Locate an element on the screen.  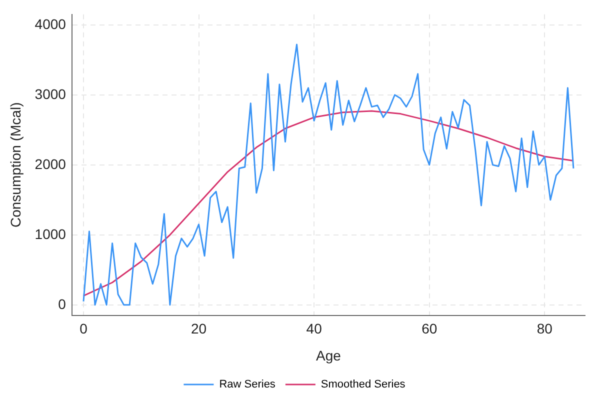
x-tick-label: 20 is located at coordinates (198, 328).